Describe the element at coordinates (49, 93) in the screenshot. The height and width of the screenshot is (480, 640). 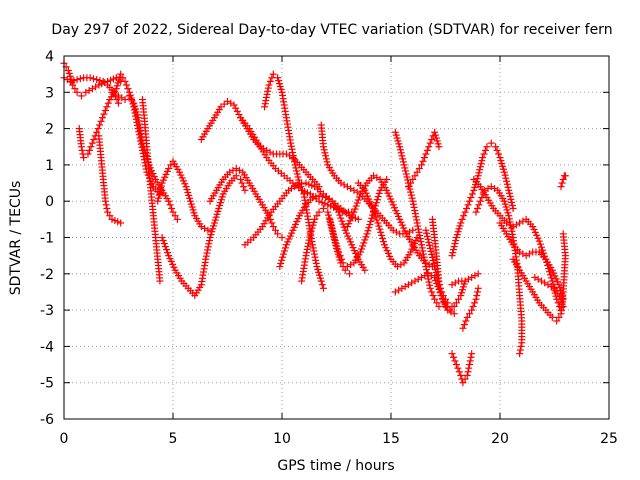
I see `y-tick-label: 3` at that location.